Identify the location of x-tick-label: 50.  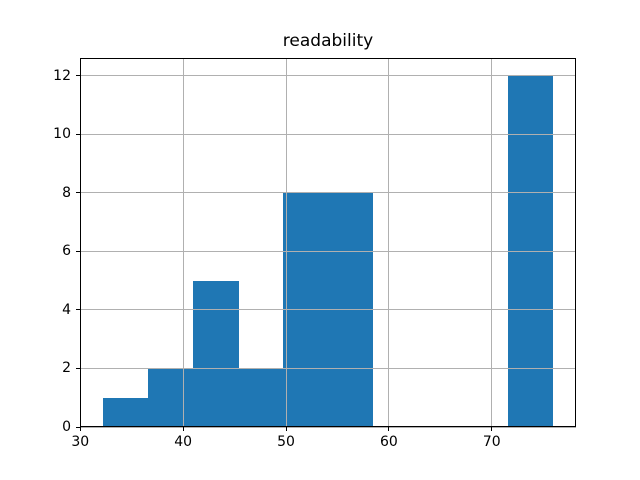
(286, 442).